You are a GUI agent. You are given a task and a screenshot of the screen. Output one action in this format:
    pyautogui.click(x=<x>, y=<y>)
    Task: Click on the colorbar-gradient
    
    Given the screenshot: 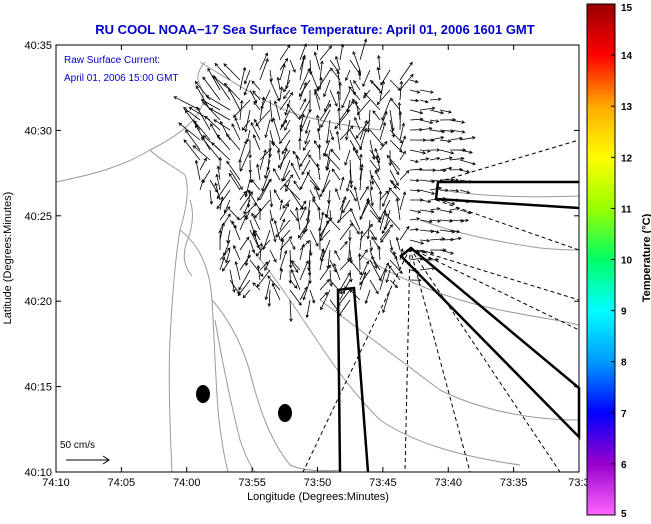 What is the action you would take?
    pyautogui.click(x=601, y=259)
    